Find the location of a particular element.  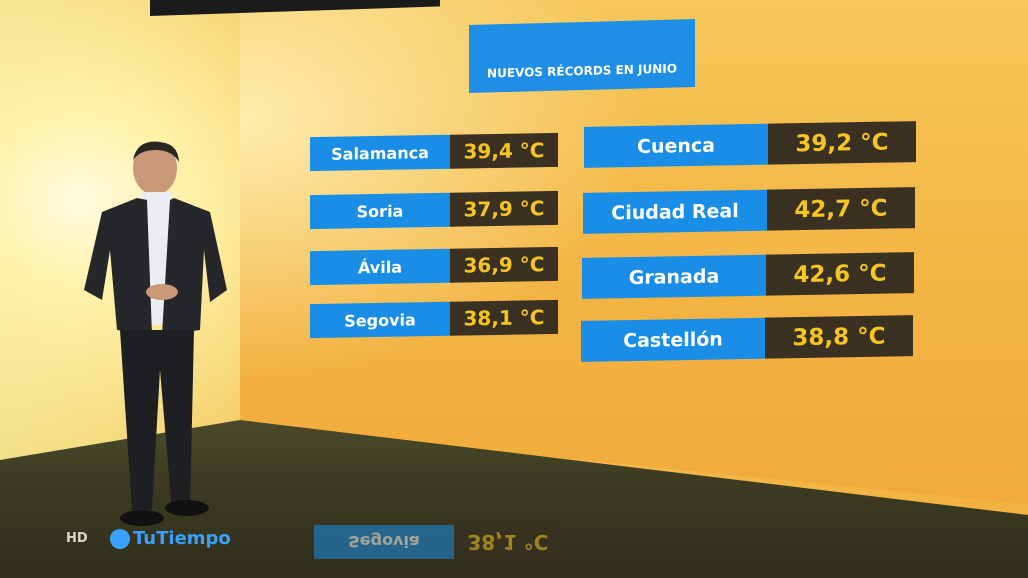

record-row: Granada 42,6 °C is located at coordinates (748, 275).